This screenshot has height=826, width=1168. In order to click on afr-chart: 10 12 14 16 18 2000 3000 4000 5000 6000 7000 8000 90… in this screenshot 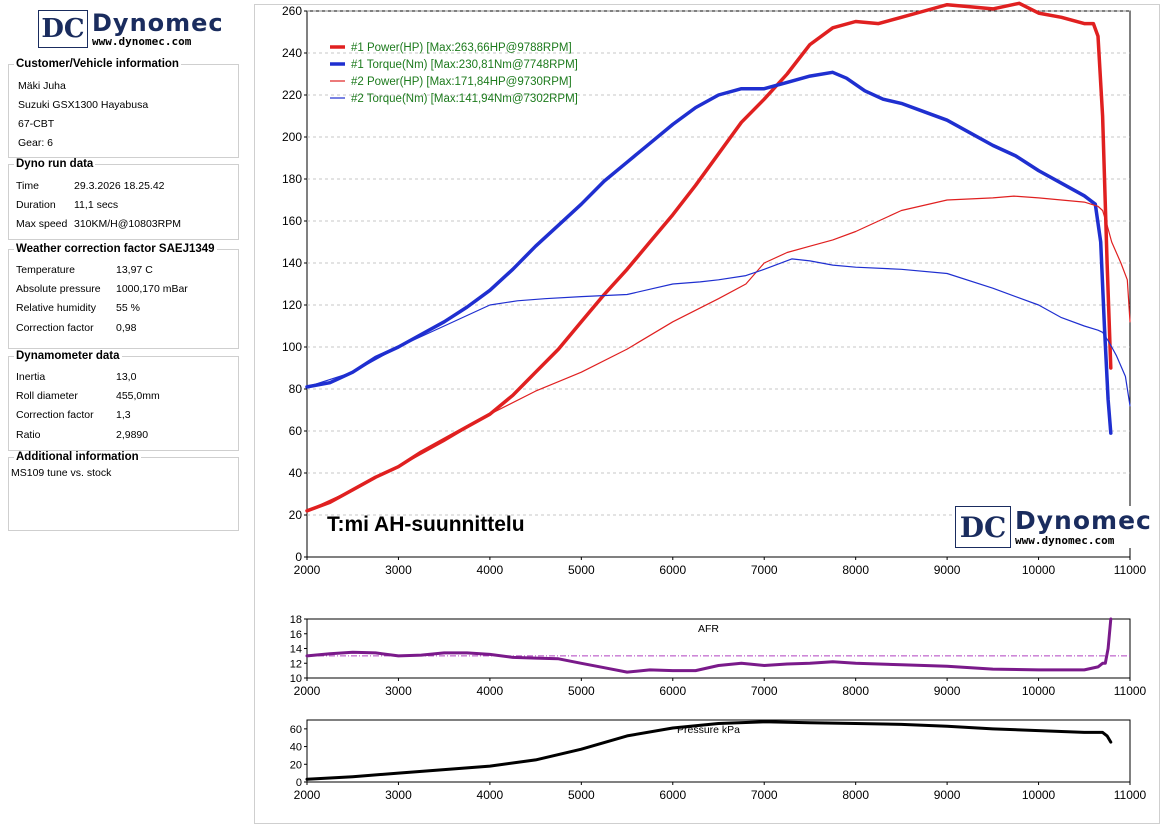, I will do `click(718, 656)`.